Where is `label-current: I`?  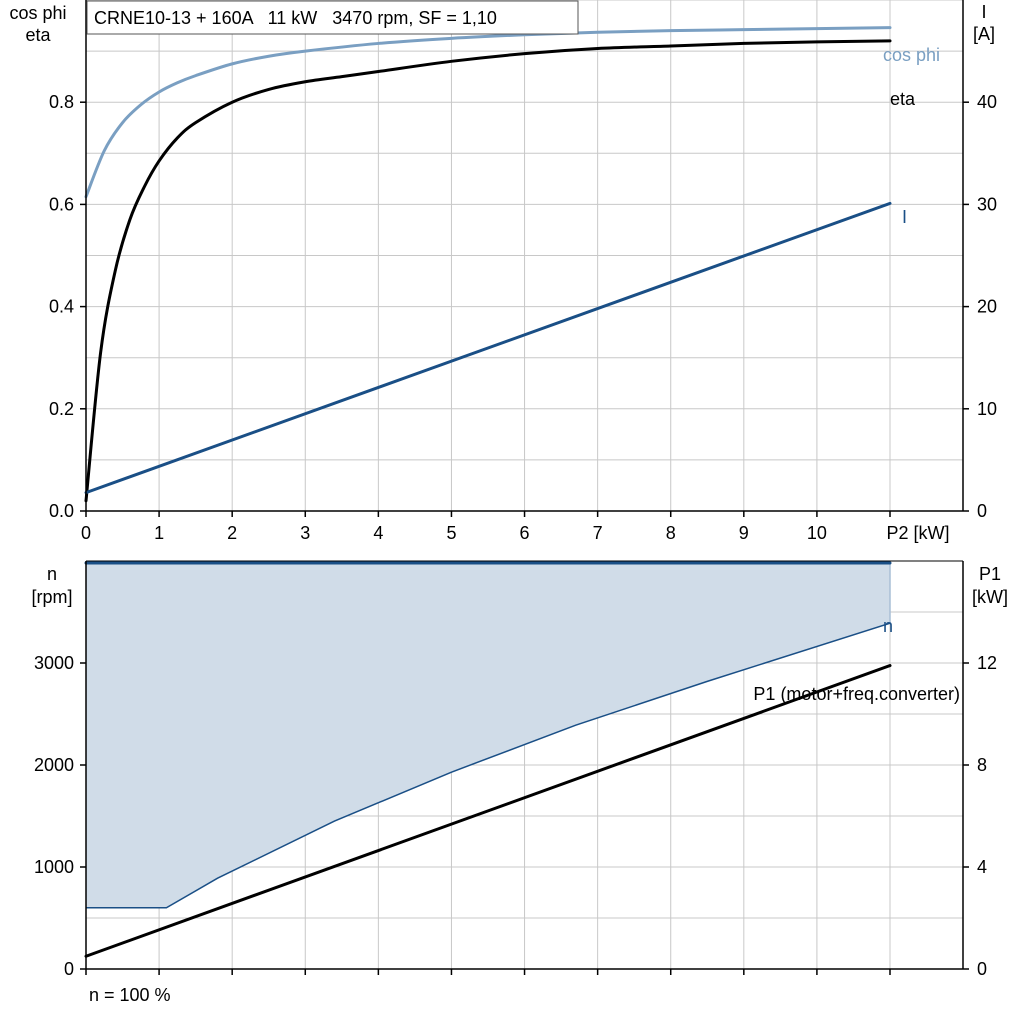
label-current: I is located at coordinates (904, 217).